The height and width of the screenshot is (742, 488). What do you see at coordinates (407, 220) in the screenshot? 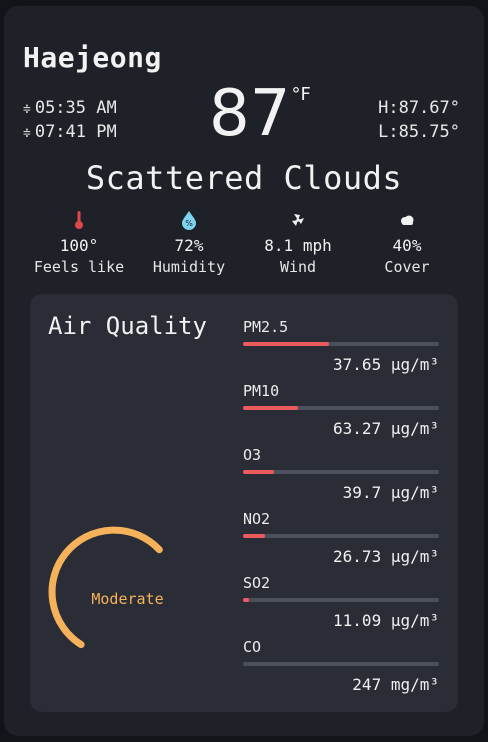
I see `cloud-icon` at bounding box center [407, 220].